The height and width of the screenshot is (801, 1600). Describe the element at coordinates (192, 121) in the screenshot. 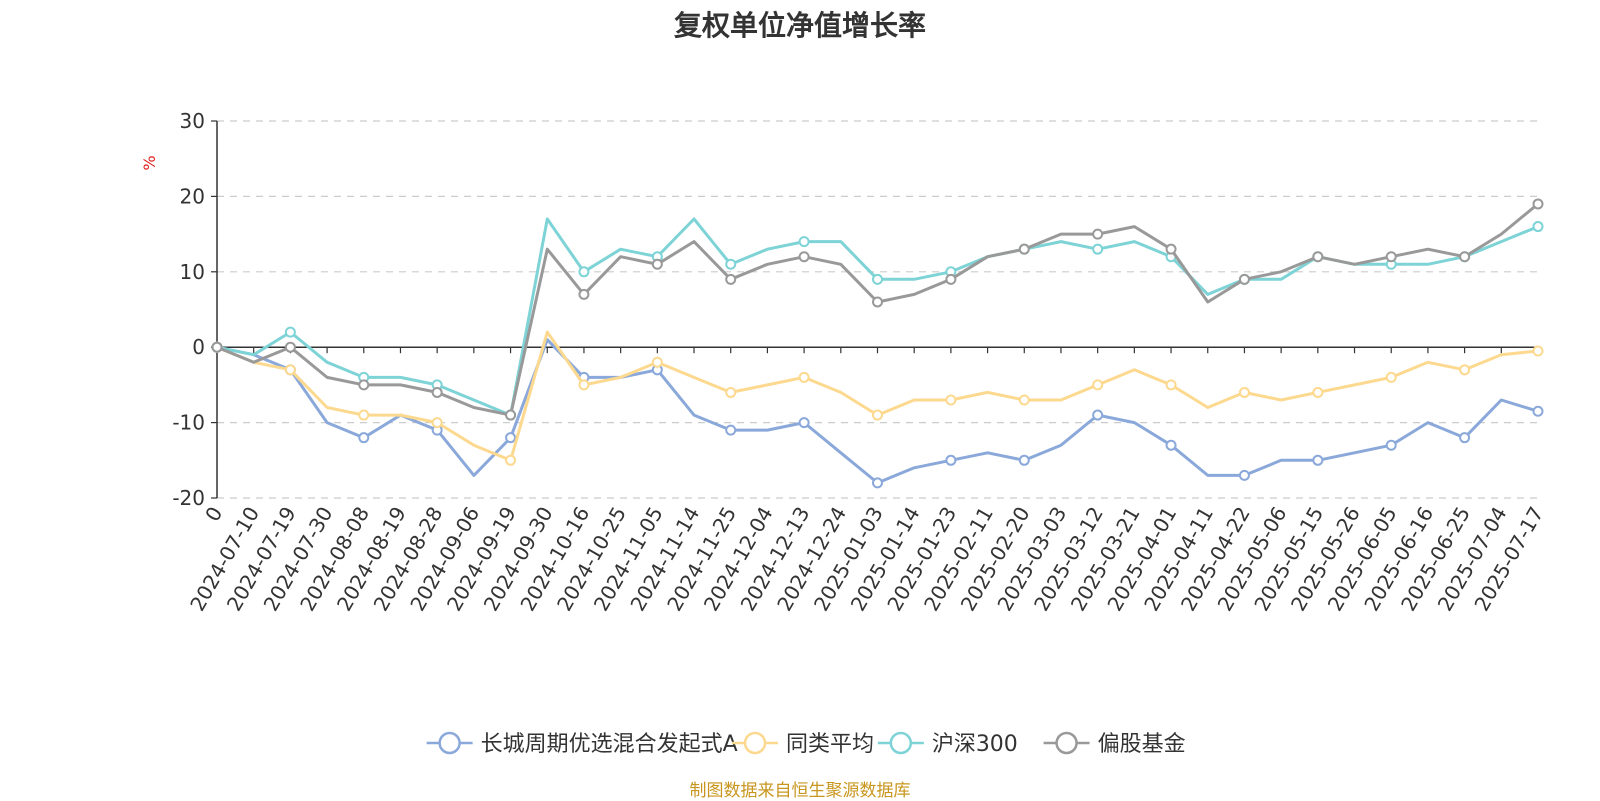

I see `y-tick-label: 30` at that location.